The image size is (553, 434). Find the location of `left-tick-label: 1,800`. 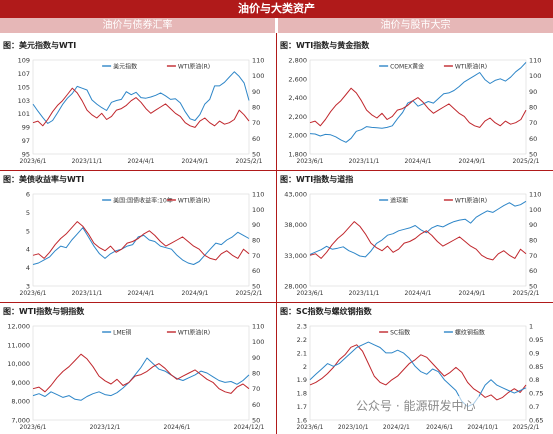

left-tick-label: 1,800 is located at coordinates (297, 155).